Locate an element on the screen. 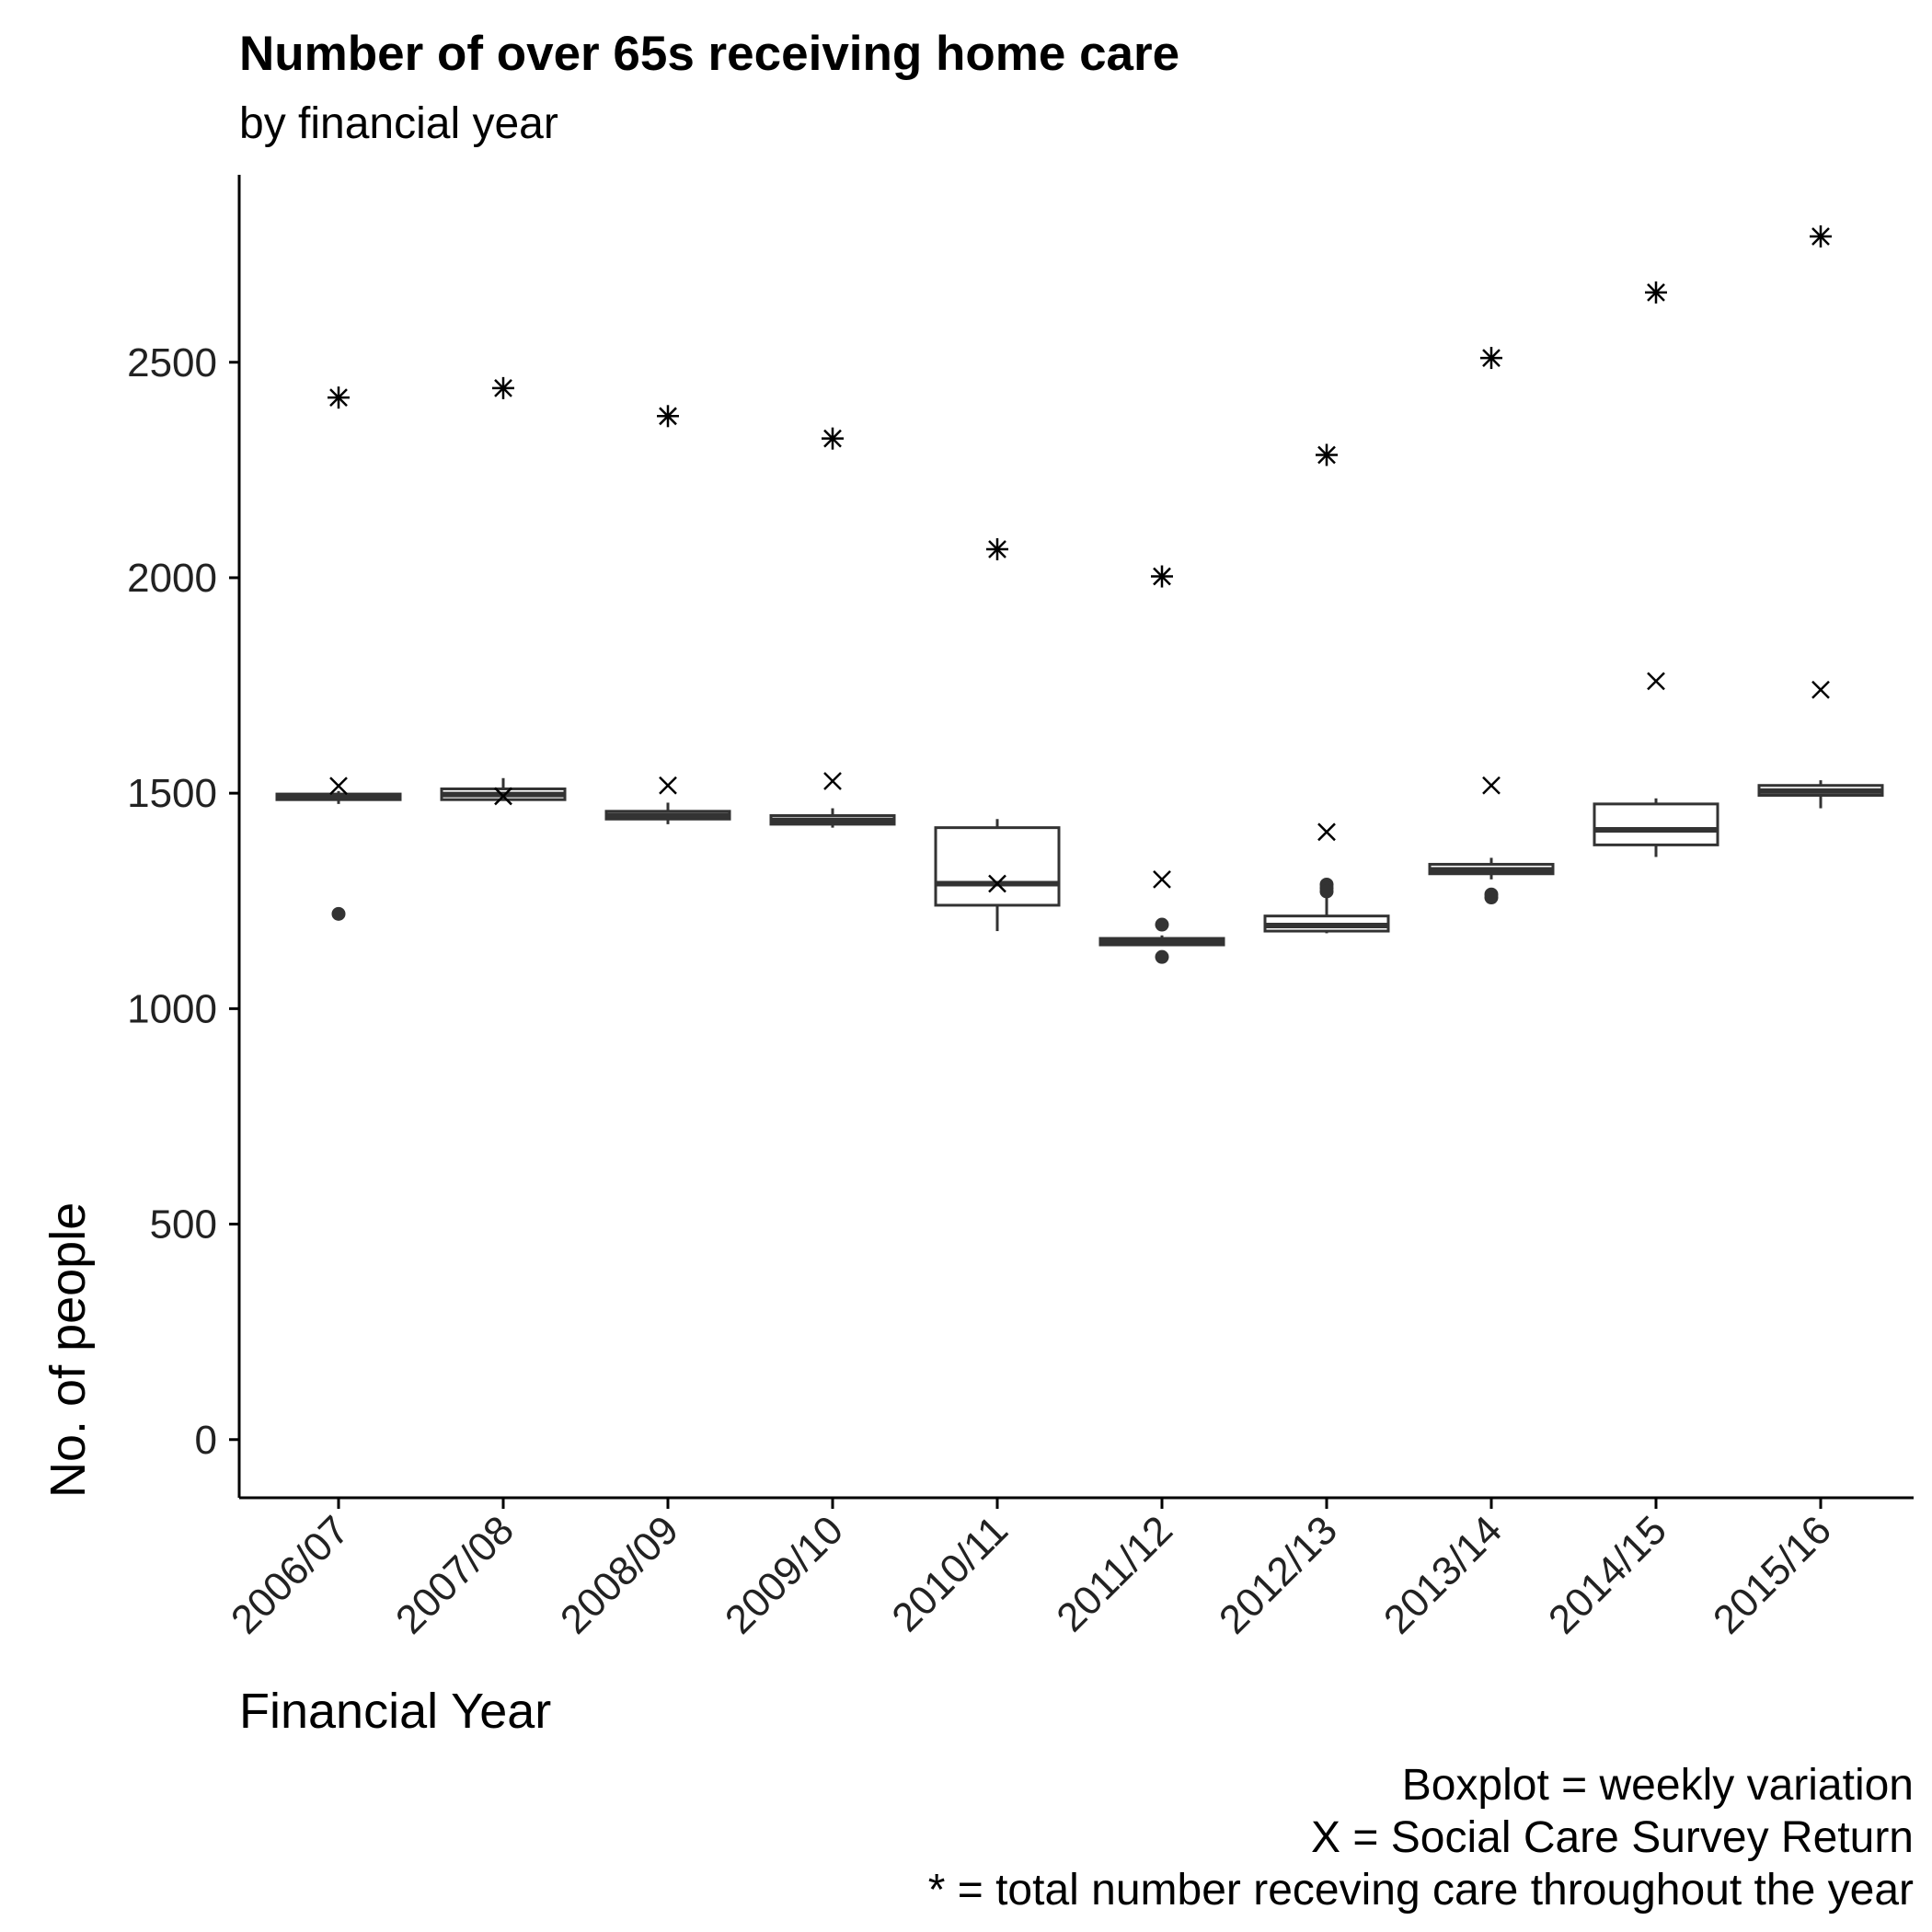 Image resolution: width=1932 pixels, height=1932 pixels. y-tick-label: 2000 is located at coordinates (172, 578).